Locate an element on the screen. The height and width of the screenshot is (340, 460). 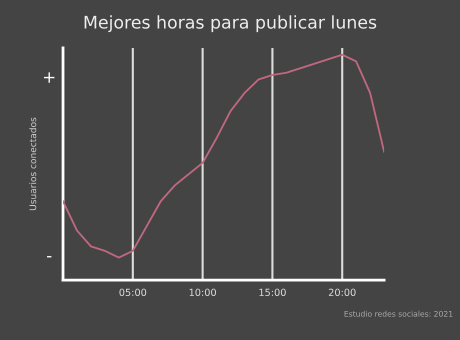
x-tick-label: 10:00 is located at coordinates (203, 292).